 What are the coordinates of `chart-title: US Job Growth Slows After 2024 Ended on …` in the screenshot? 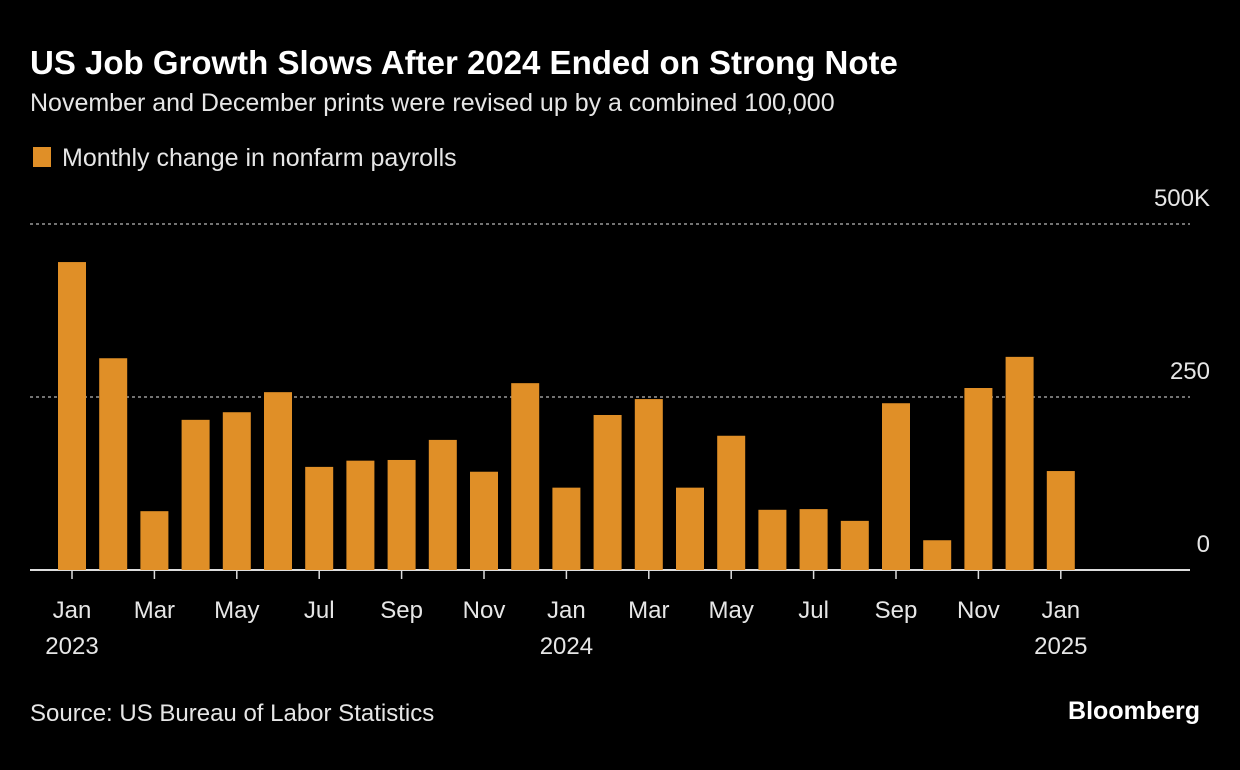 It's located at (464, 62).